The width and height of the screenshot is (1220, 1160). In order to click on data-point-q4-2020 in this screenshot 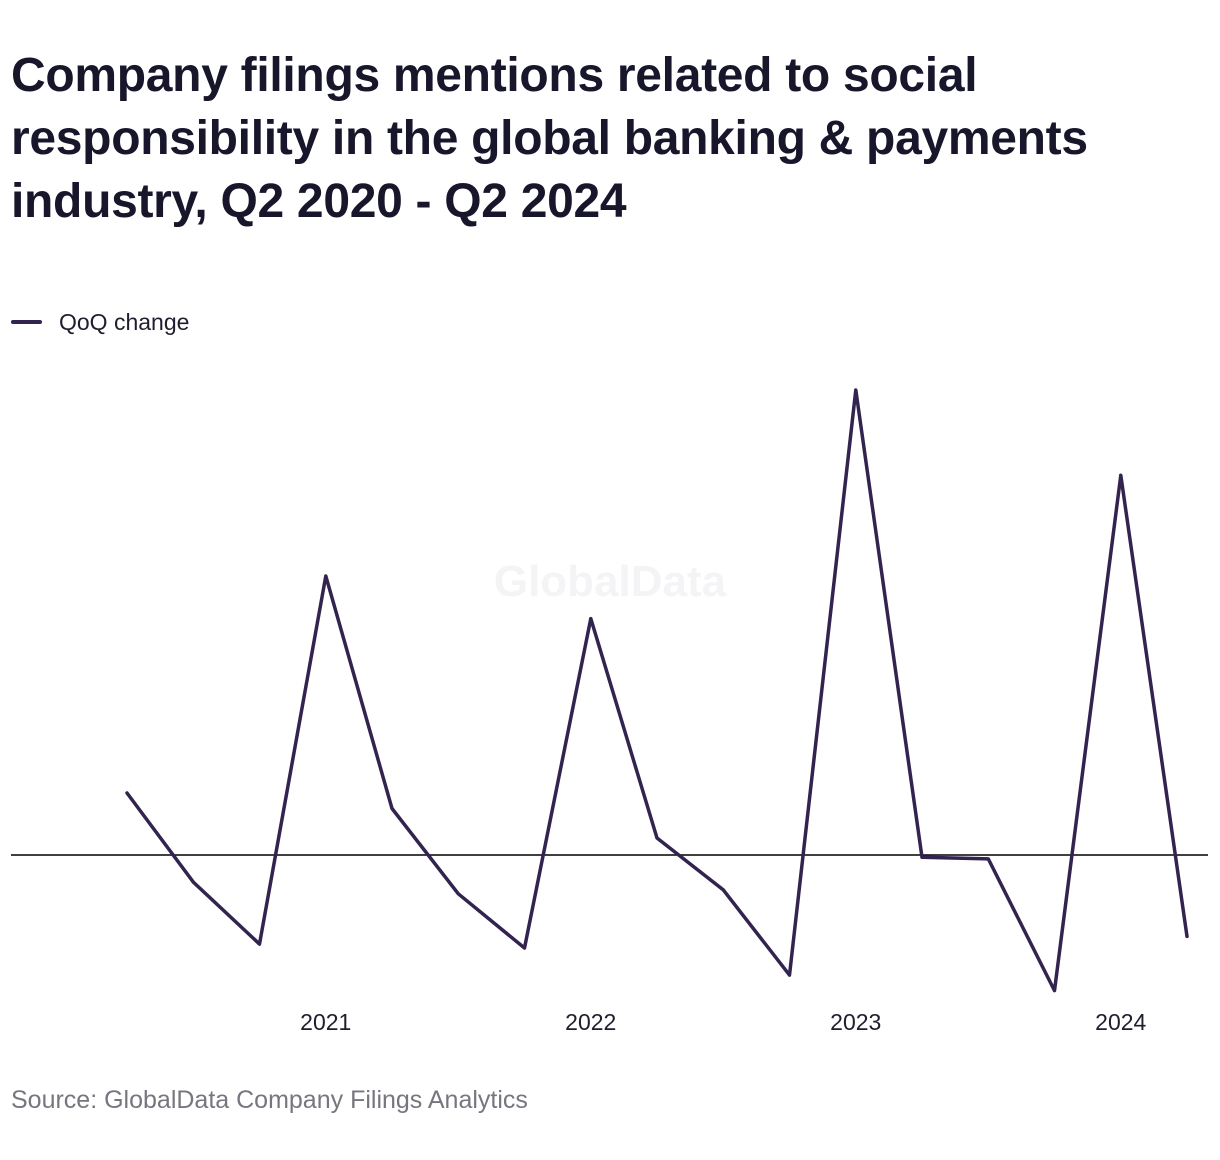, I will do `click(259, 944)`.